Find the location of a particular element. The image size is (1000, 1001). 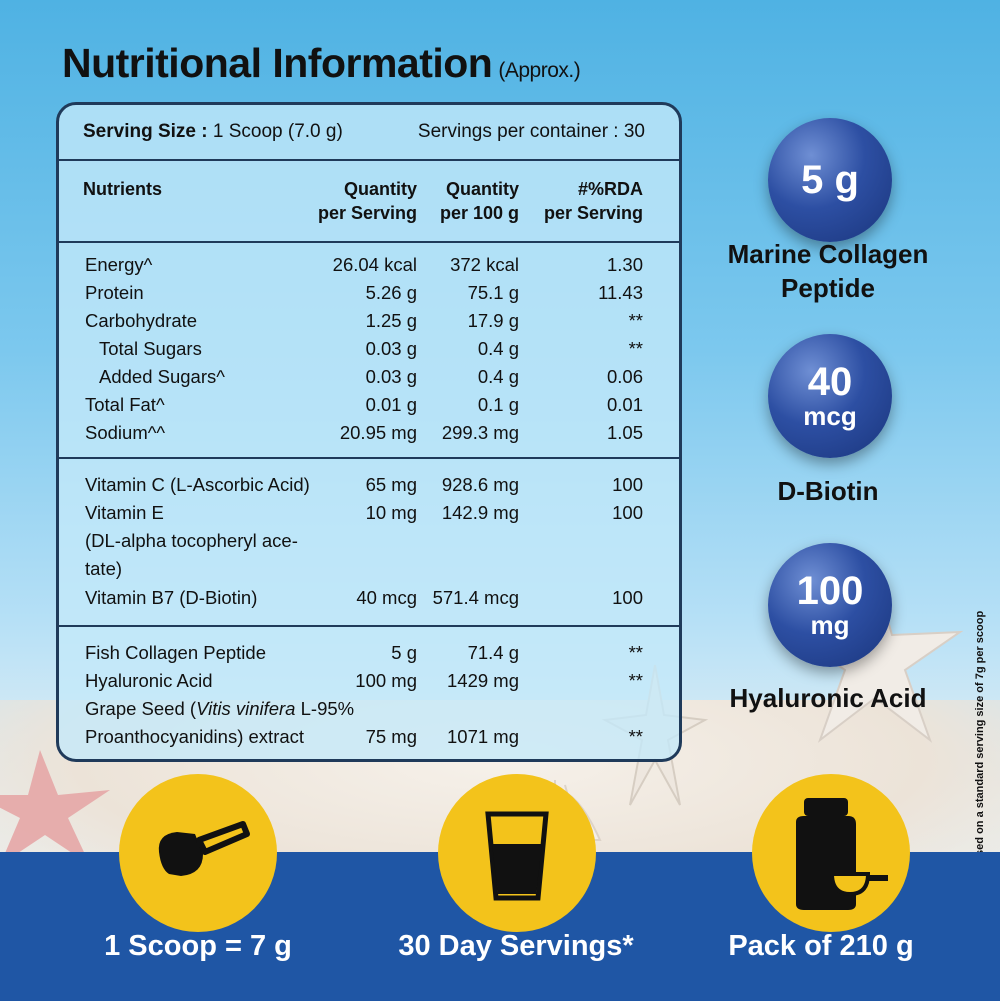

scoop-circle is located at coordinates (198, 853).